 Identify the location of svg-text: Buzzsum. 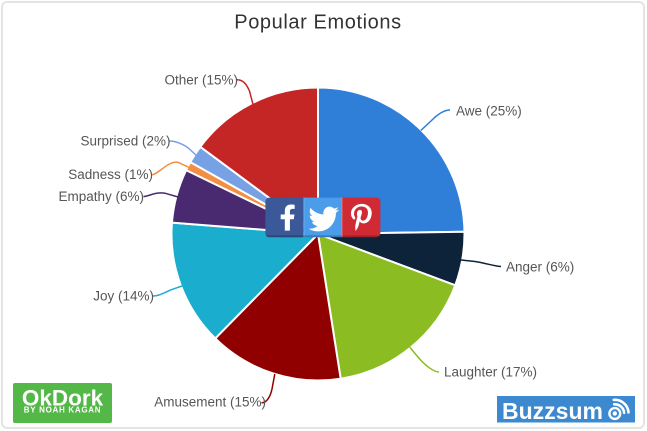
(552, 411).